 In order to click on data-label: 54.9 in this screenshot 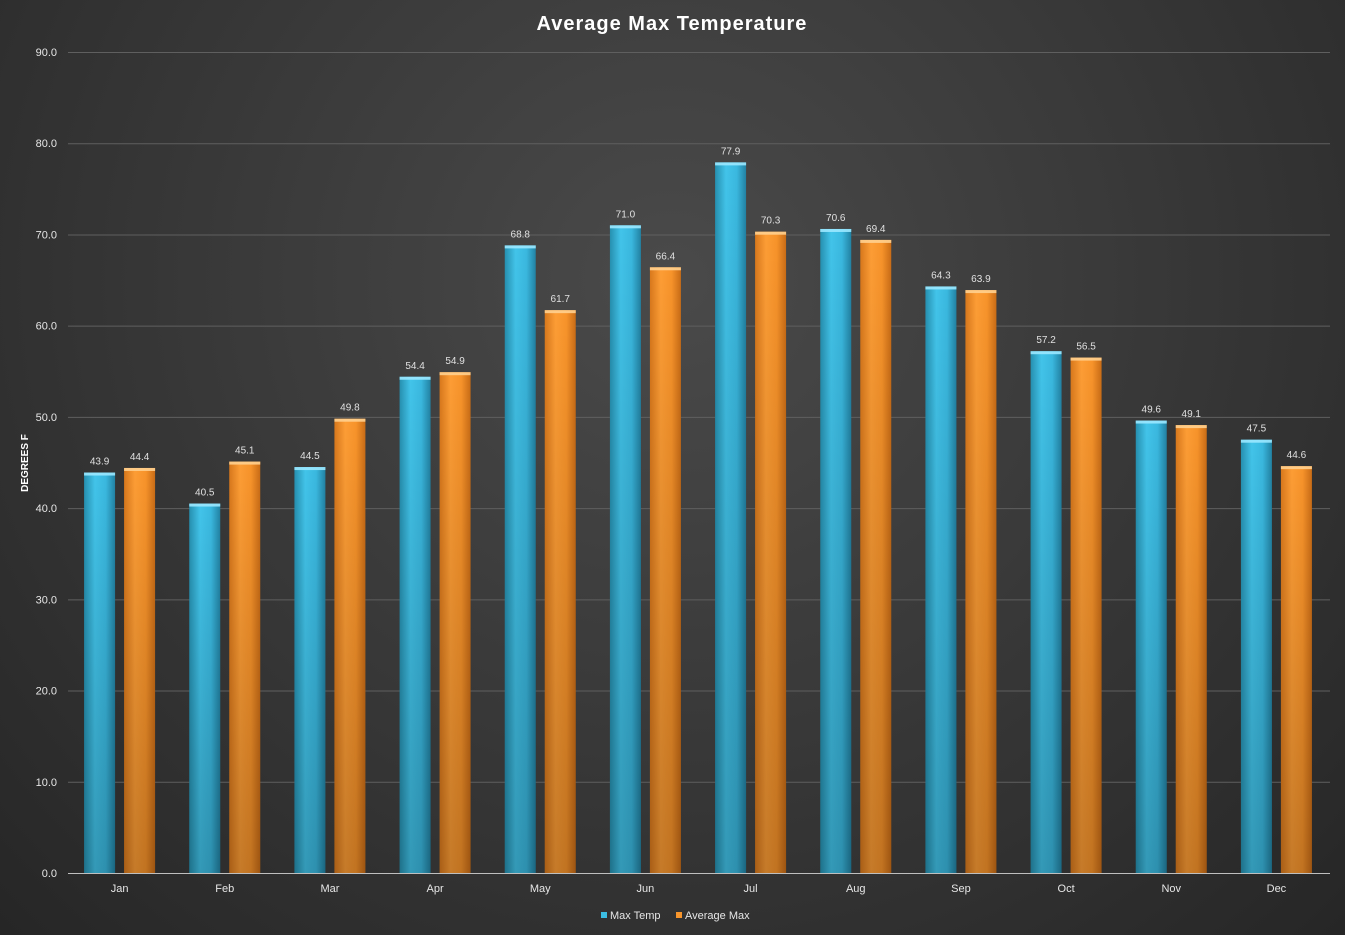, I will do `click(455, 361)`.